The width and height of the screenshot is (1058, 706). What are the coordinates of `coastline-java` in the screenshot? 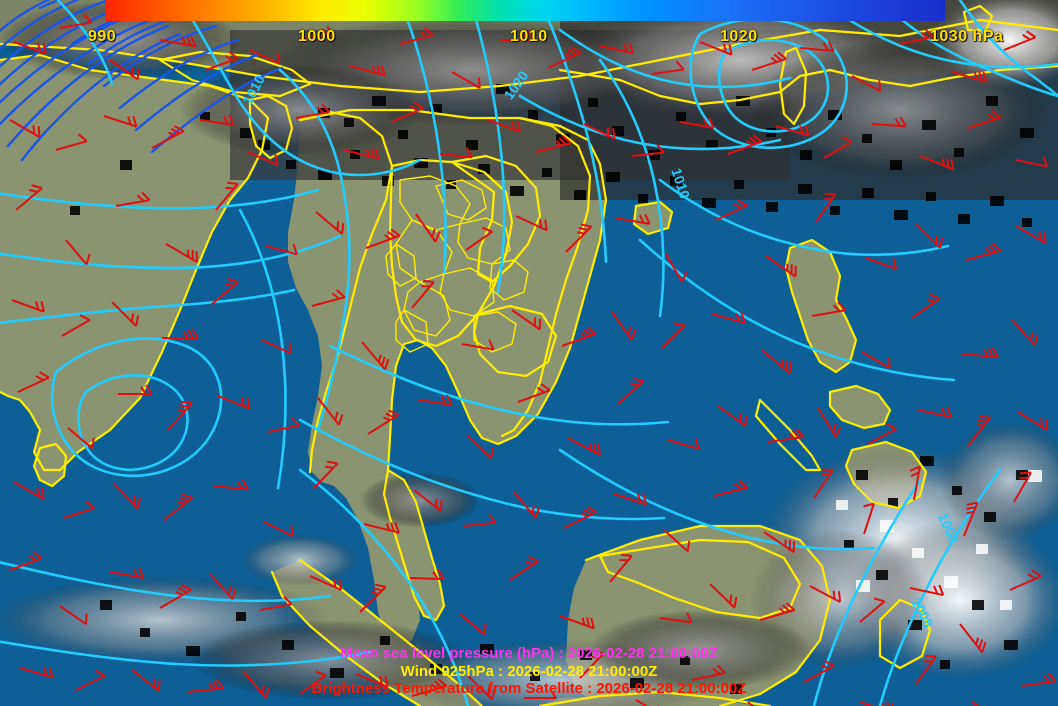 It's located at (655, 698).